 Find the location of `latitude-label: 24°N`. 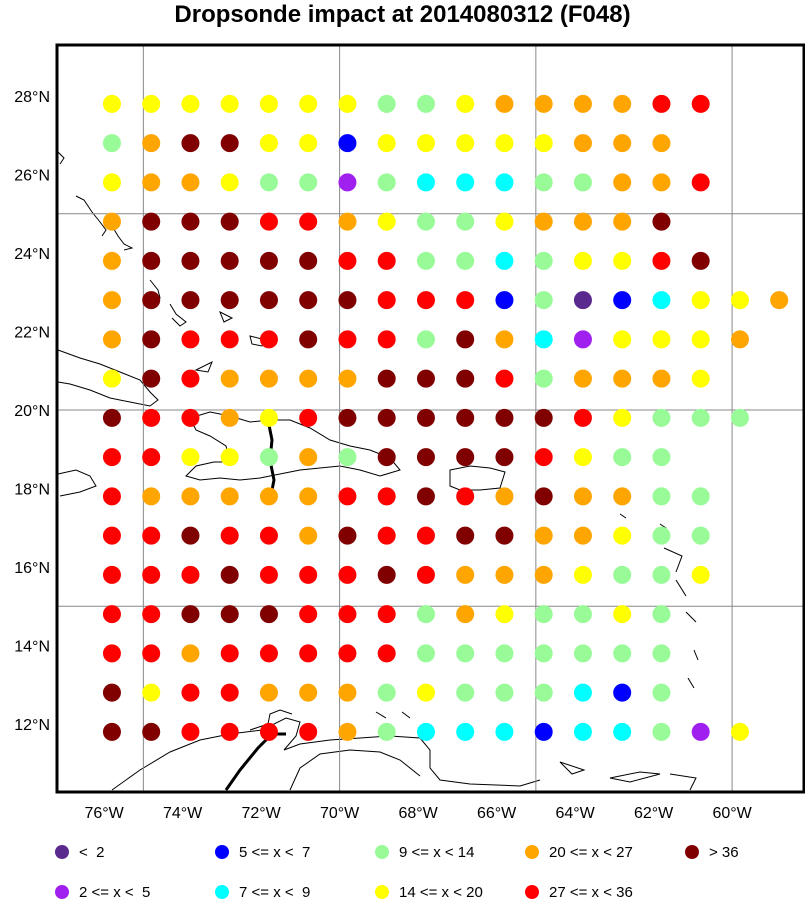

latitude-label: 24°N is located at coordinates (32, 254).